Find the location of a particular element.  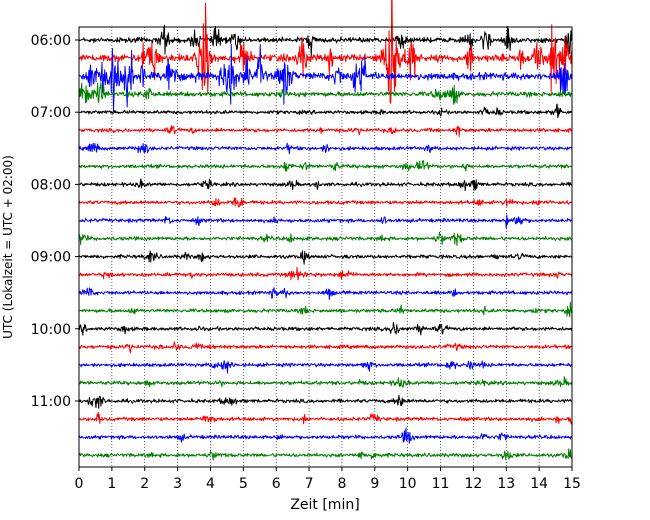

y-axis-ticks: 06:00 07:00 08:00 09:00 10:00 11:00 is located at coordinates (55, 221).